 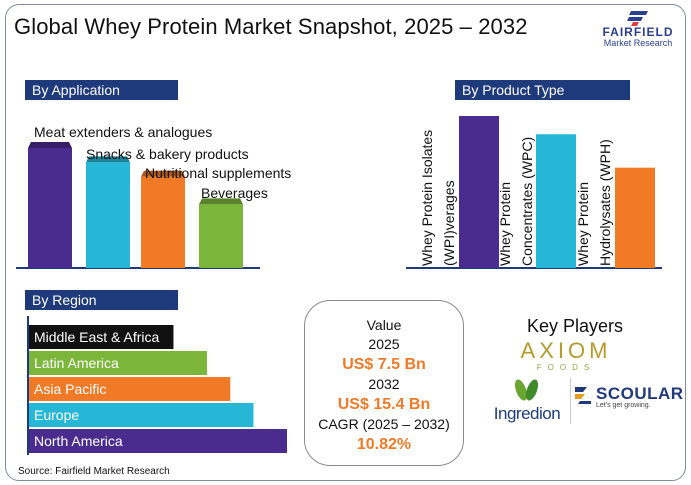 I want to click on cagr-value: 10.82%, so click(x=384, y=444).